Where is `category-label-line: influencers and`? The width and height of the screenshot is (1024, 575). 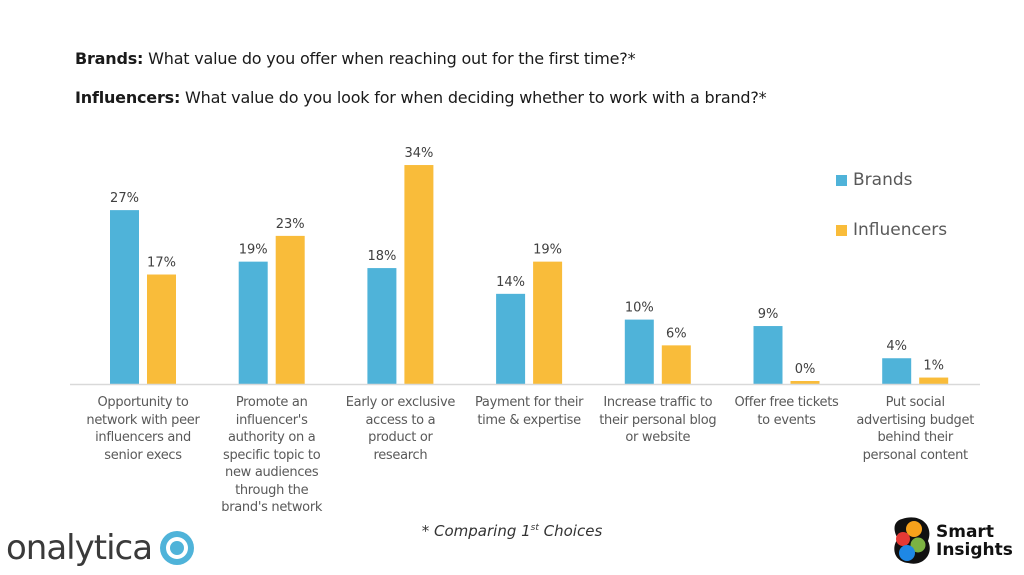
category-label-line: influencers and is located at coordinates (143, 437).